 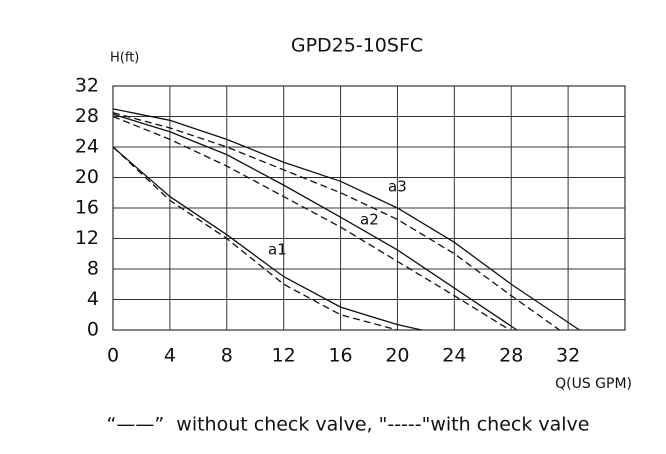 What do you see at coordinates (568, 356) in the screenshot?
I see `x-tick-label: 32` at bounding box center [568, 356].